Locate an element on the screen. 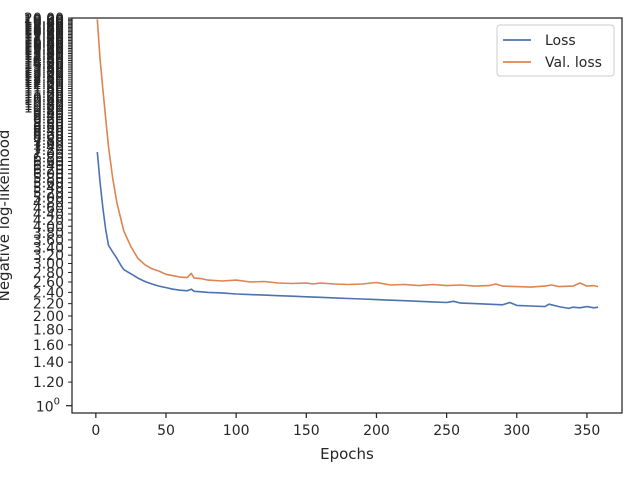 This screenshot has width=640, height=480. y-tick-label: 5.20 is located at coordinates (48, 193).